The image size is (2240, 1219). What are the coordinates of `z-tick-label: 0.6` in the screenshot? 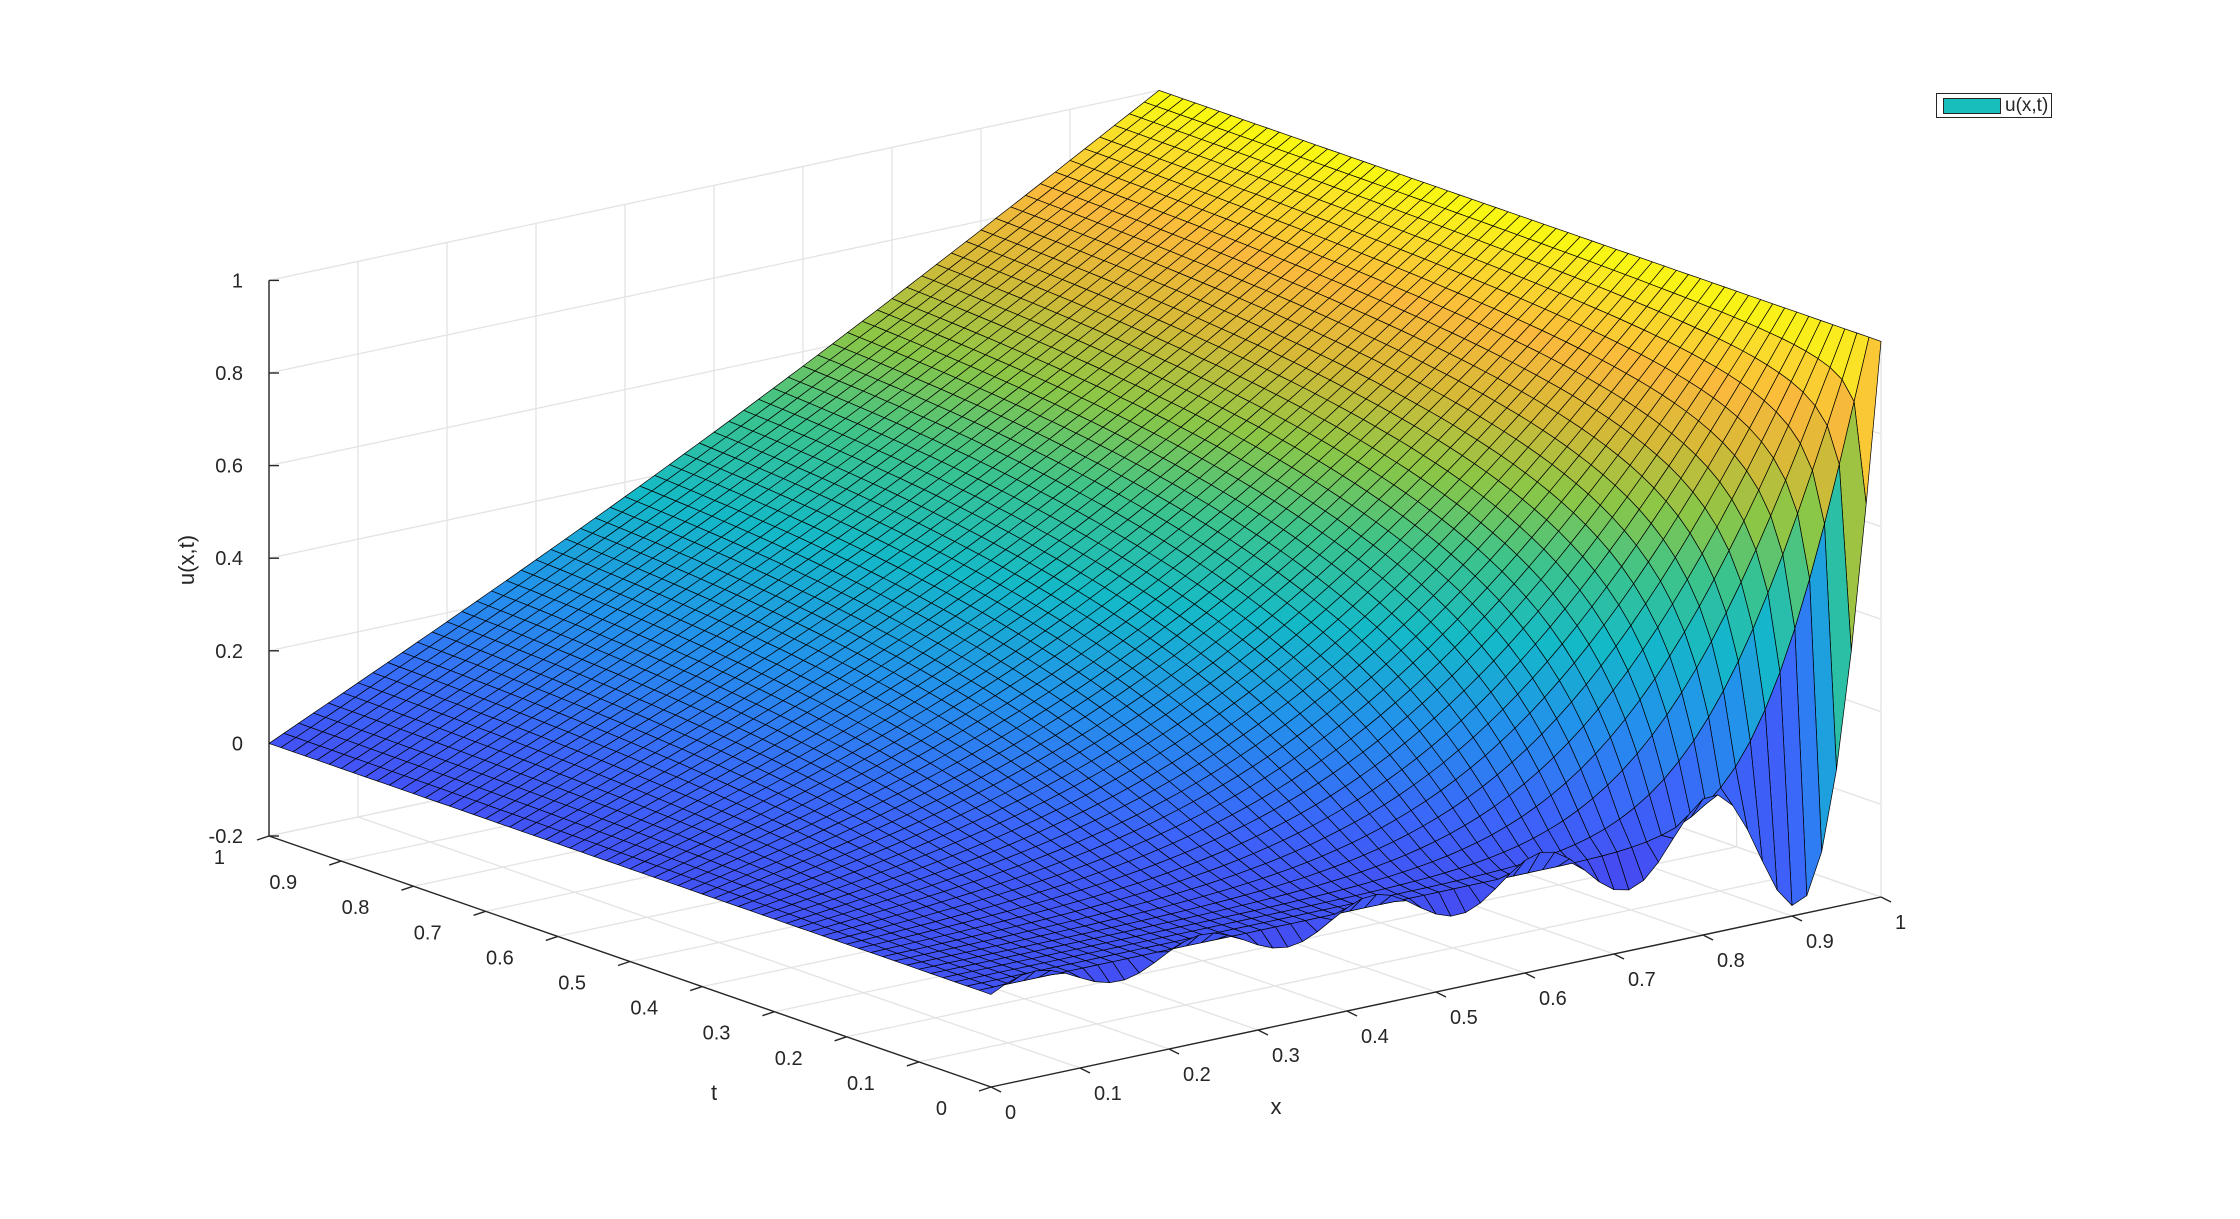 It's located at (229, 467).